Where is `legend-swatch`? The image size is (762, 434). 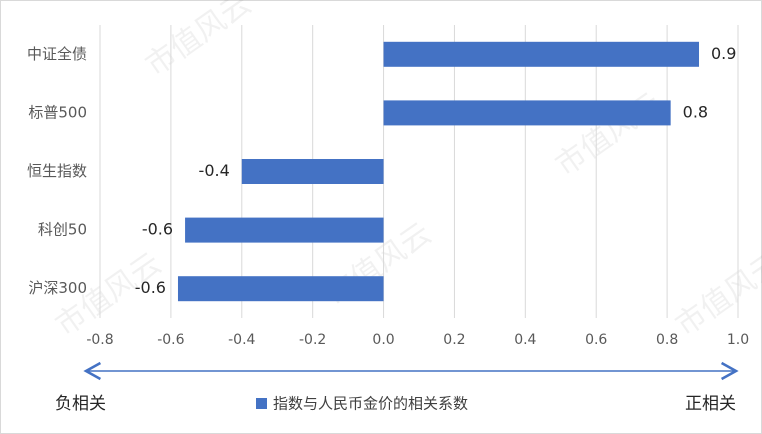 legend-swatch is located at coordinates (261, 403).